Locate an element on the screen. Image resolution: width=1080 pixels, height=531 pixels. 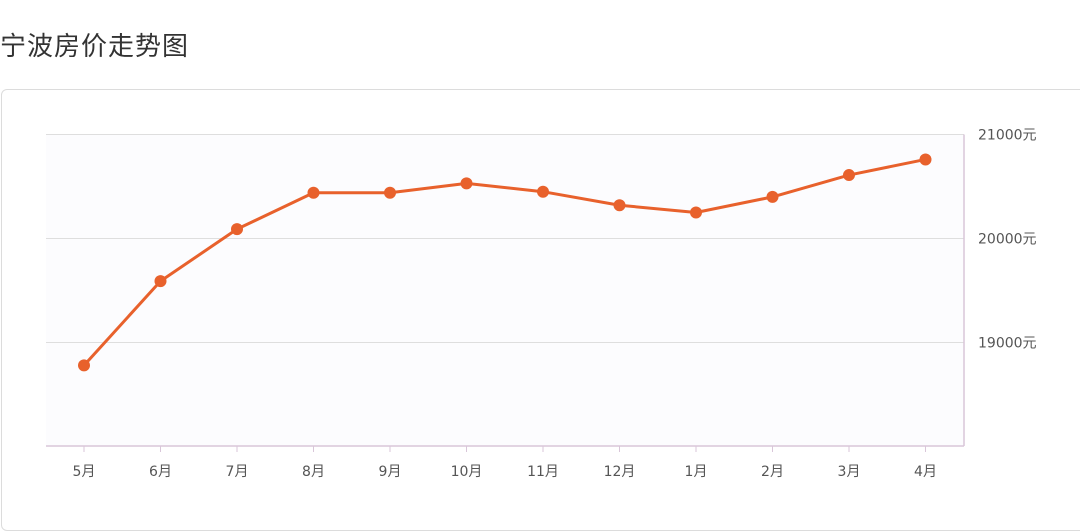
x-tick-label: 2月 is located at coordinates (772, 472).